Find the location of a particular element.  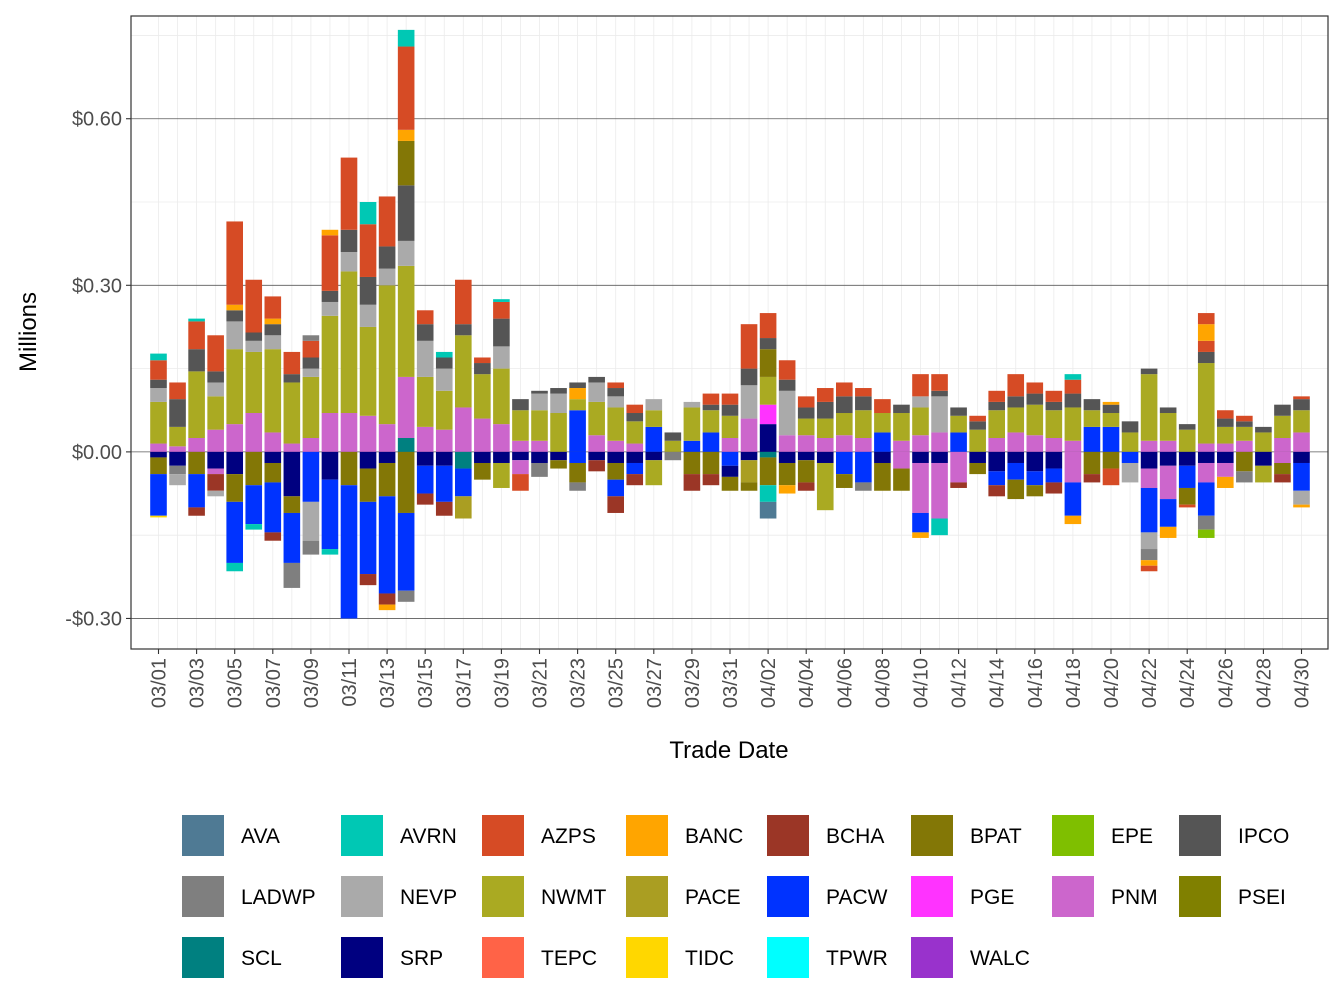

legend-label: NEVP is located at coordinates (428, 897).